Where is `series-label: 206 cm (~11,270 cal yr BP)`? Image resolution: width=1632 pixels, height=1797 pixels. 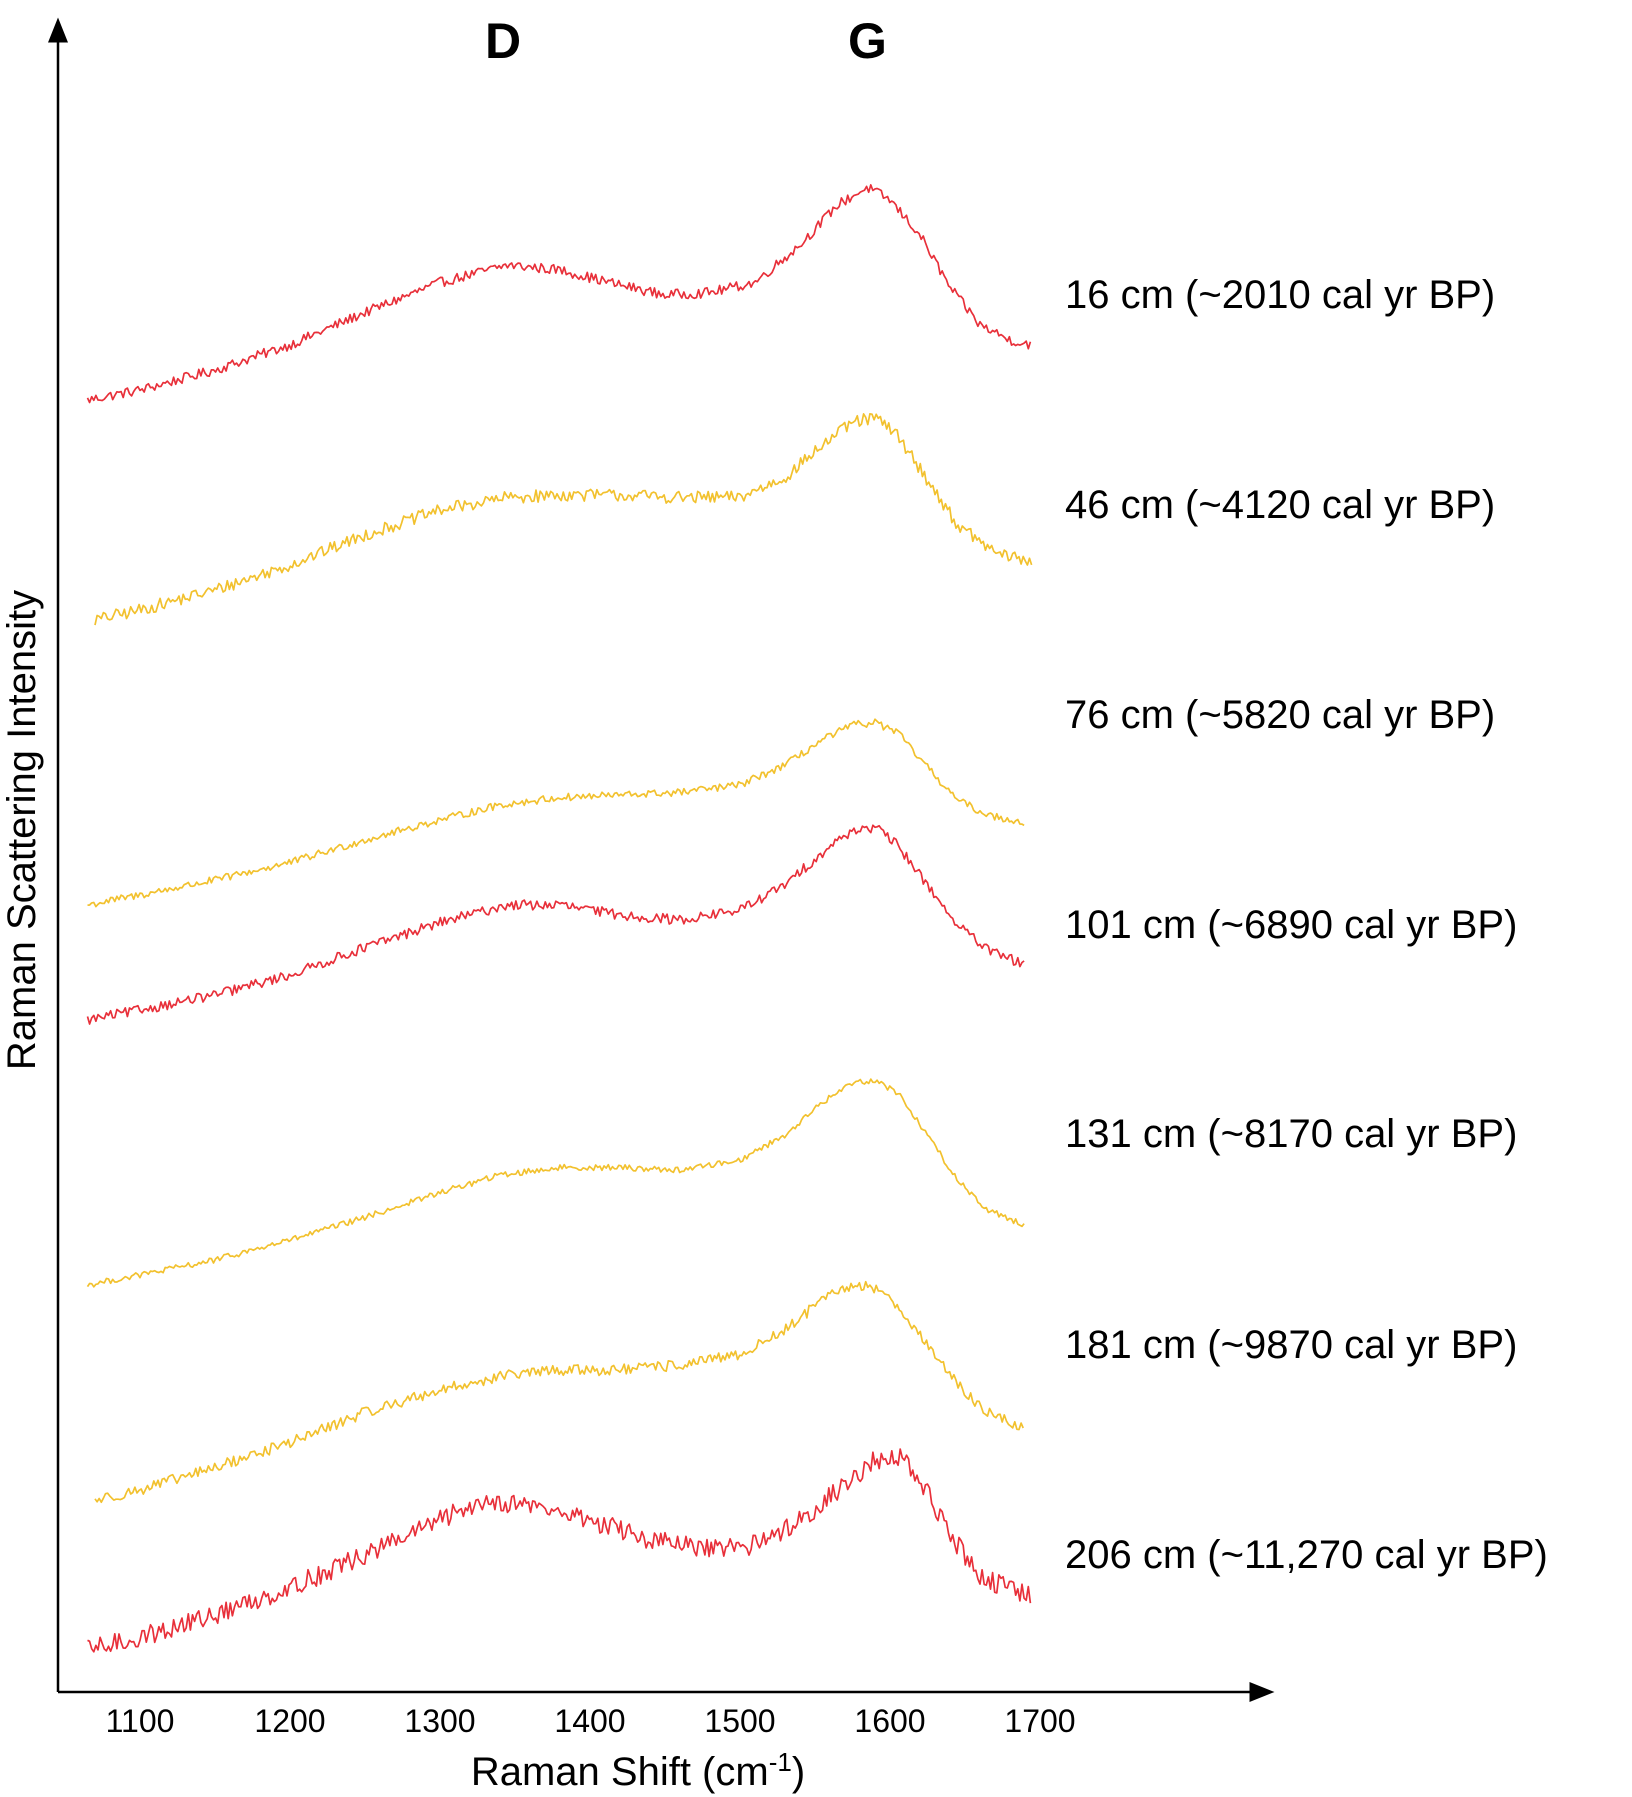
series-label: 206 cm (~11,270 cal yr BP) is located at coordinates (1306, 1555).